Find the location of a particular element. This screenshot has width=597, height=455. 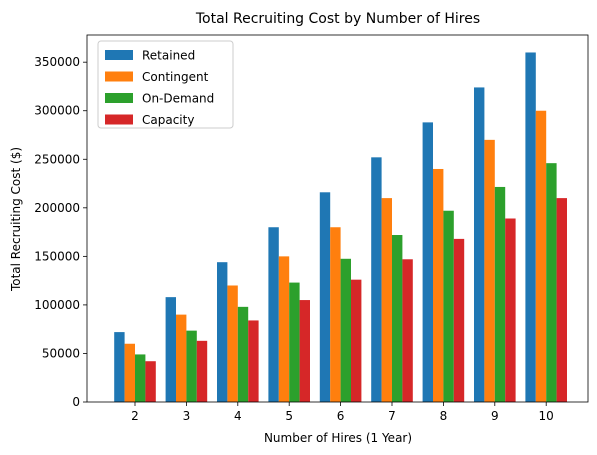

x-tick-label: 5 is located at coordinates (289, 416).